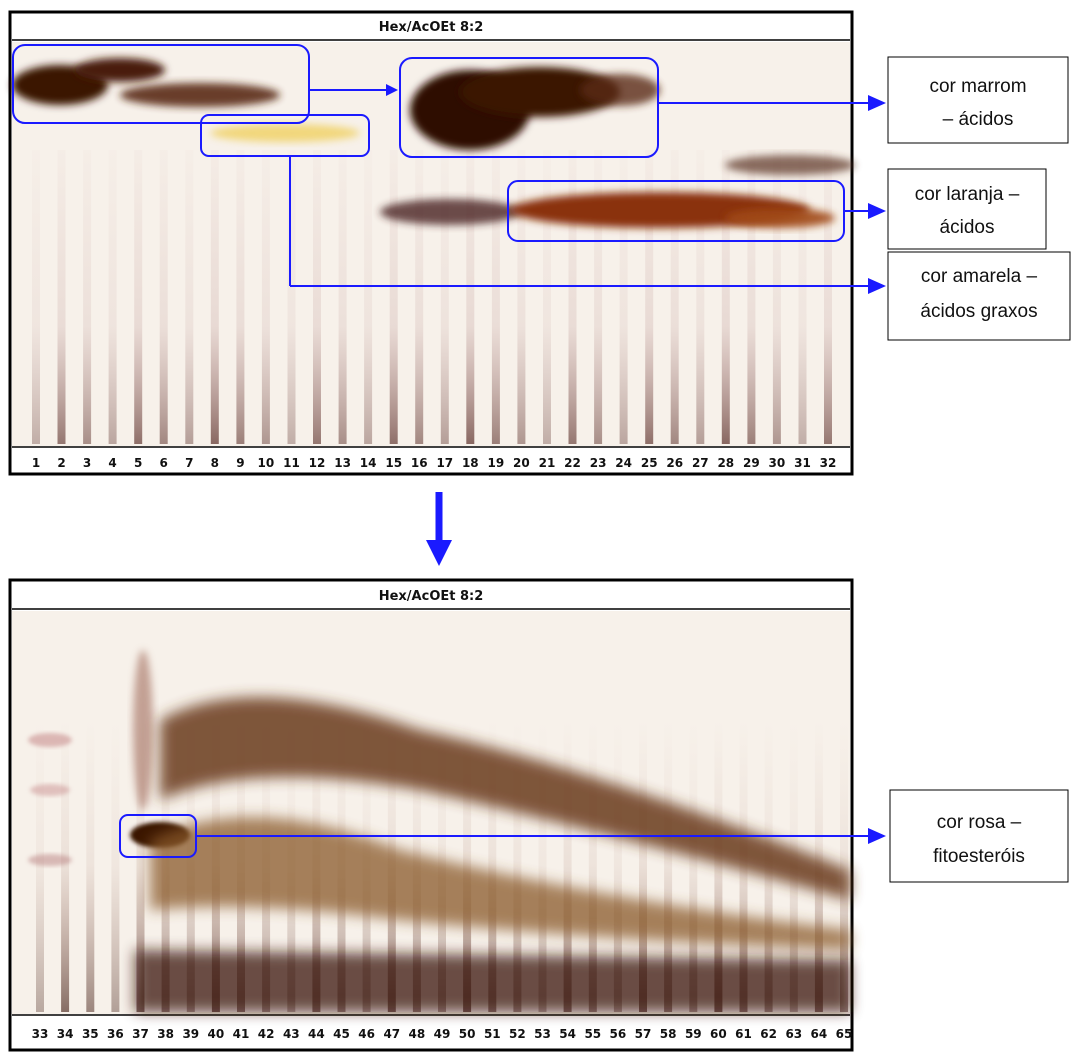 This screenshot has width=1073, height=1055. Describe the element at coordinates (165, 1034) in the screenshot. I see `lane-label: 38` at that location.